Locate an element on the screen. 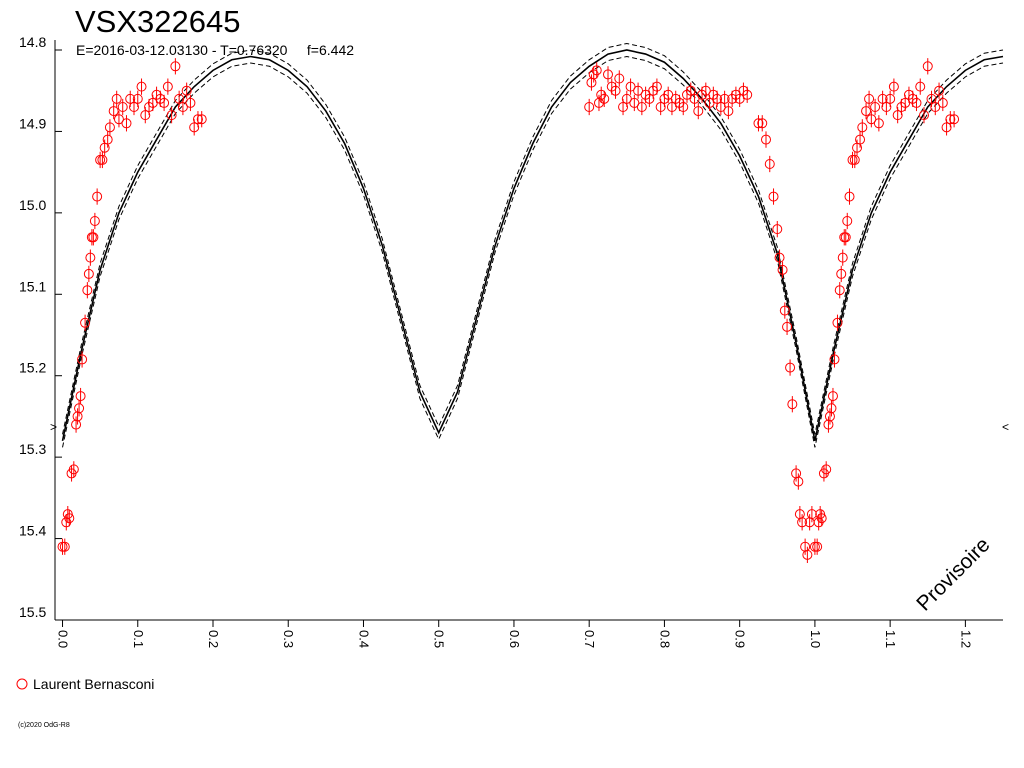 The width and height of the screenshot is (1024, 768). x-tick-label: 1.1 is located at coordinates (890, 639).